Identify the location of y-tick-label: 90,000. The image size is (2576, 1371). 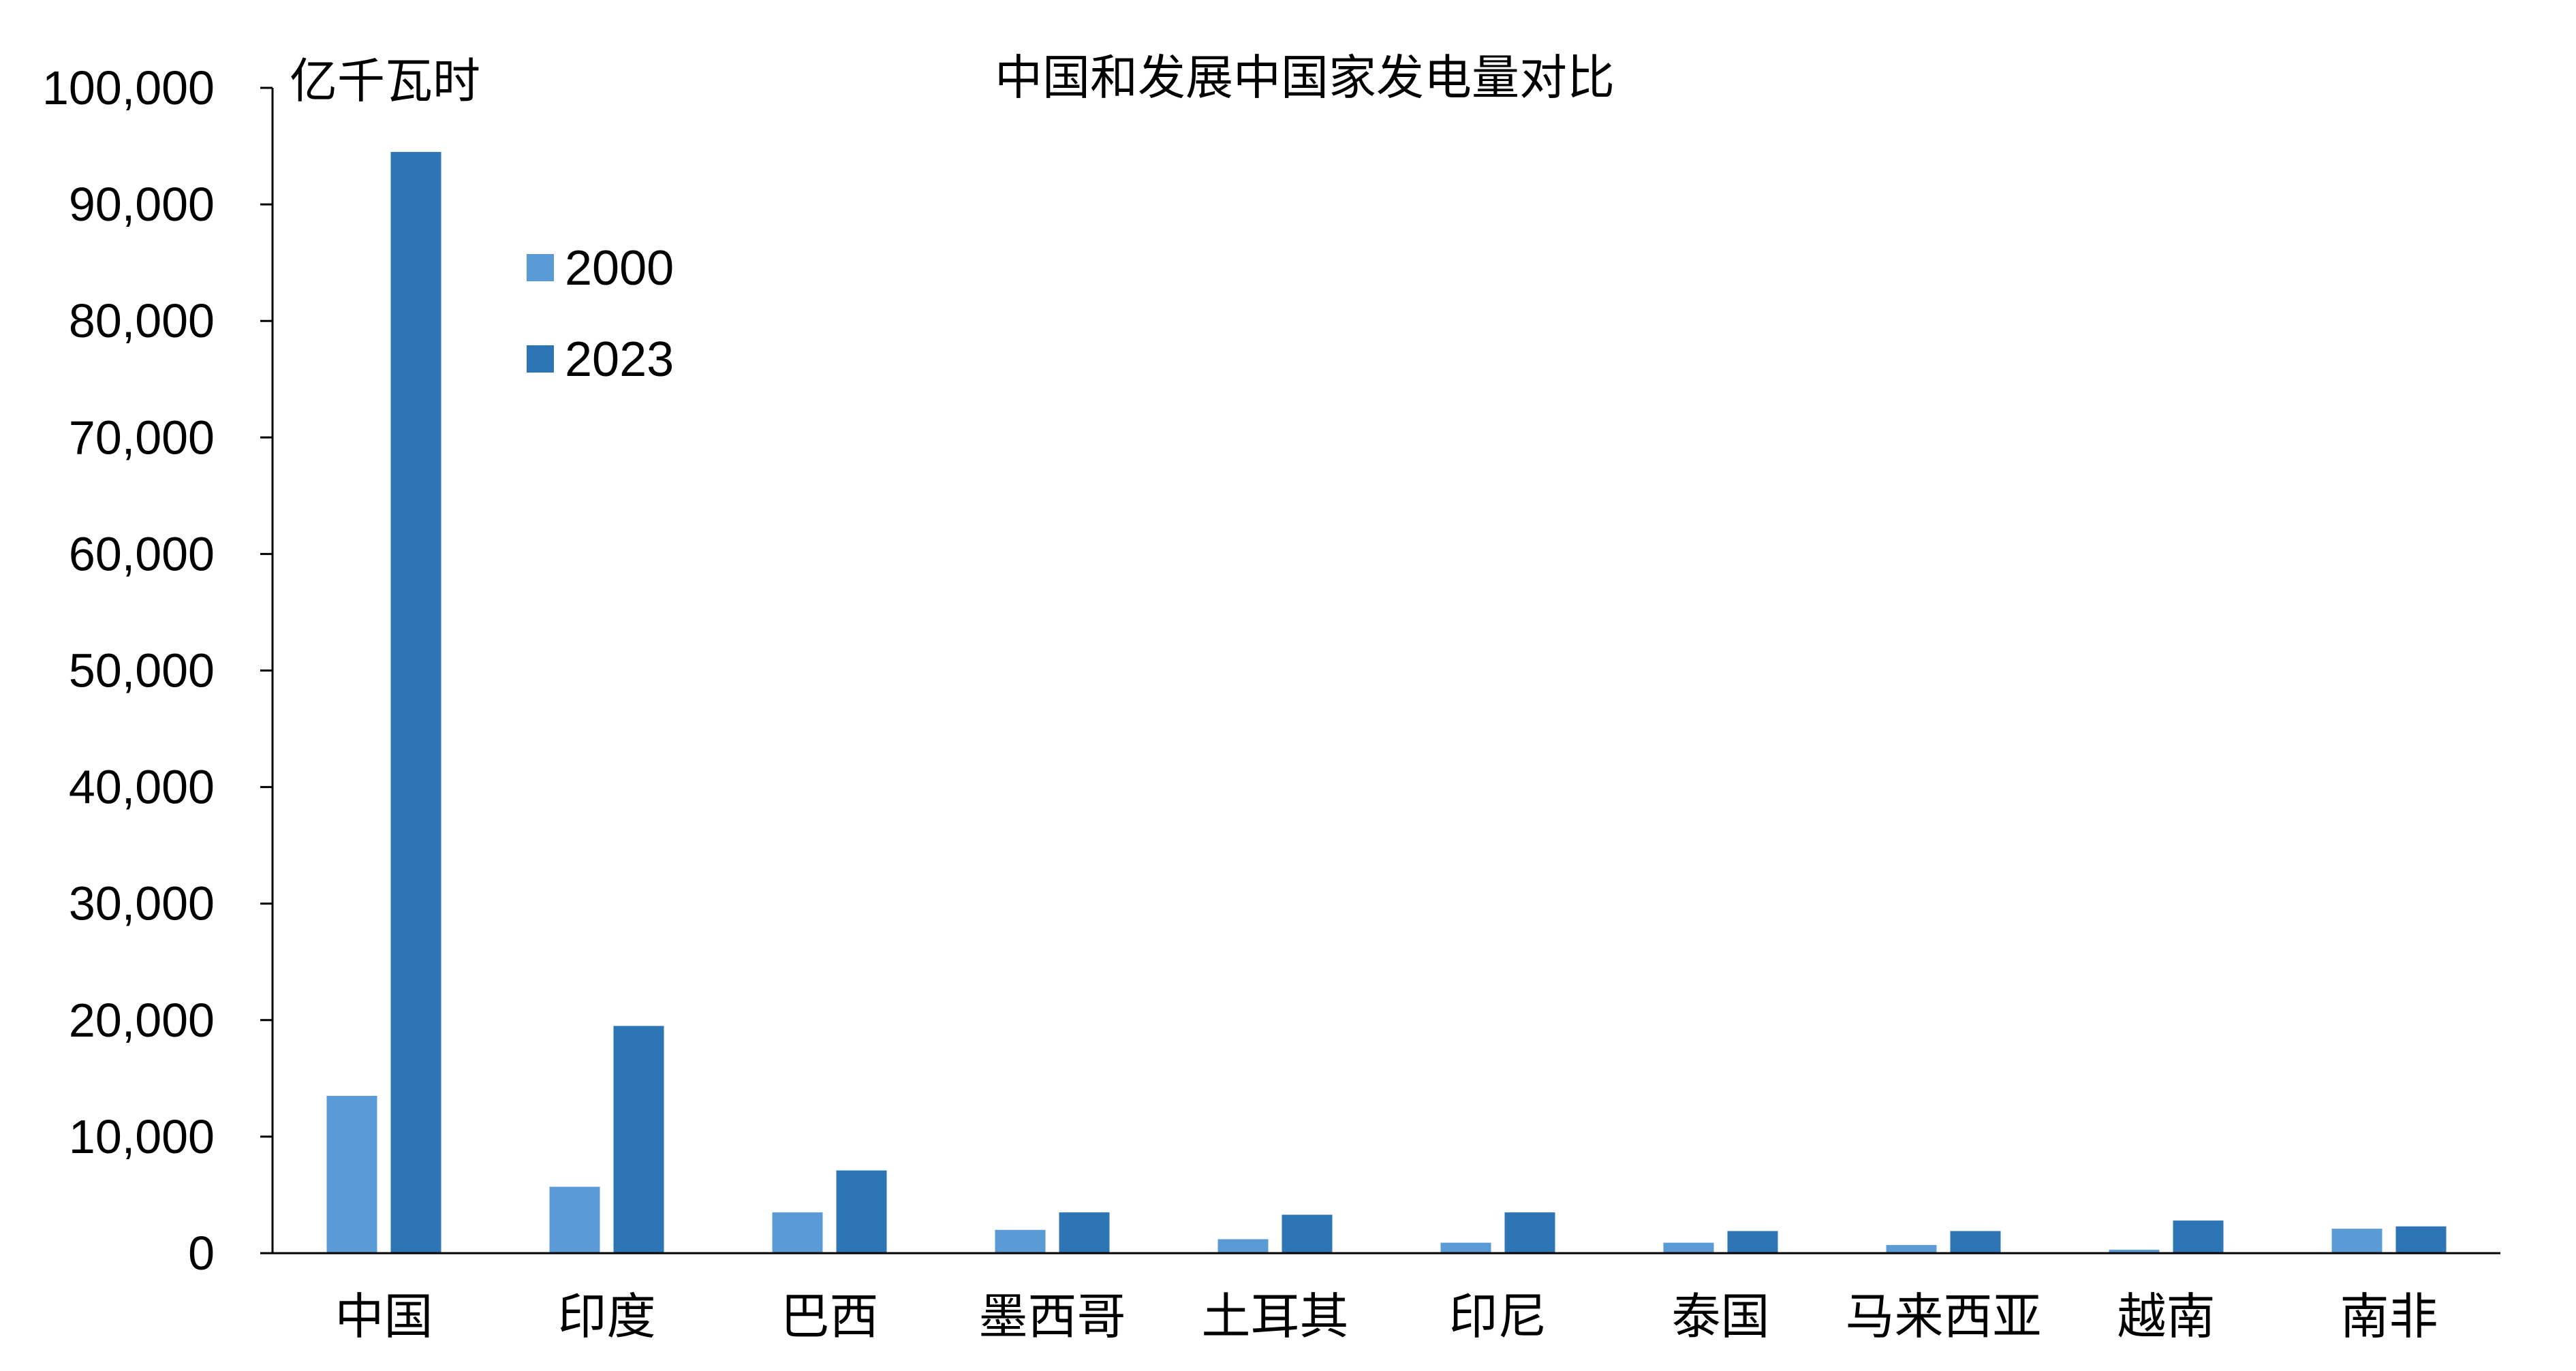
(142, 204).